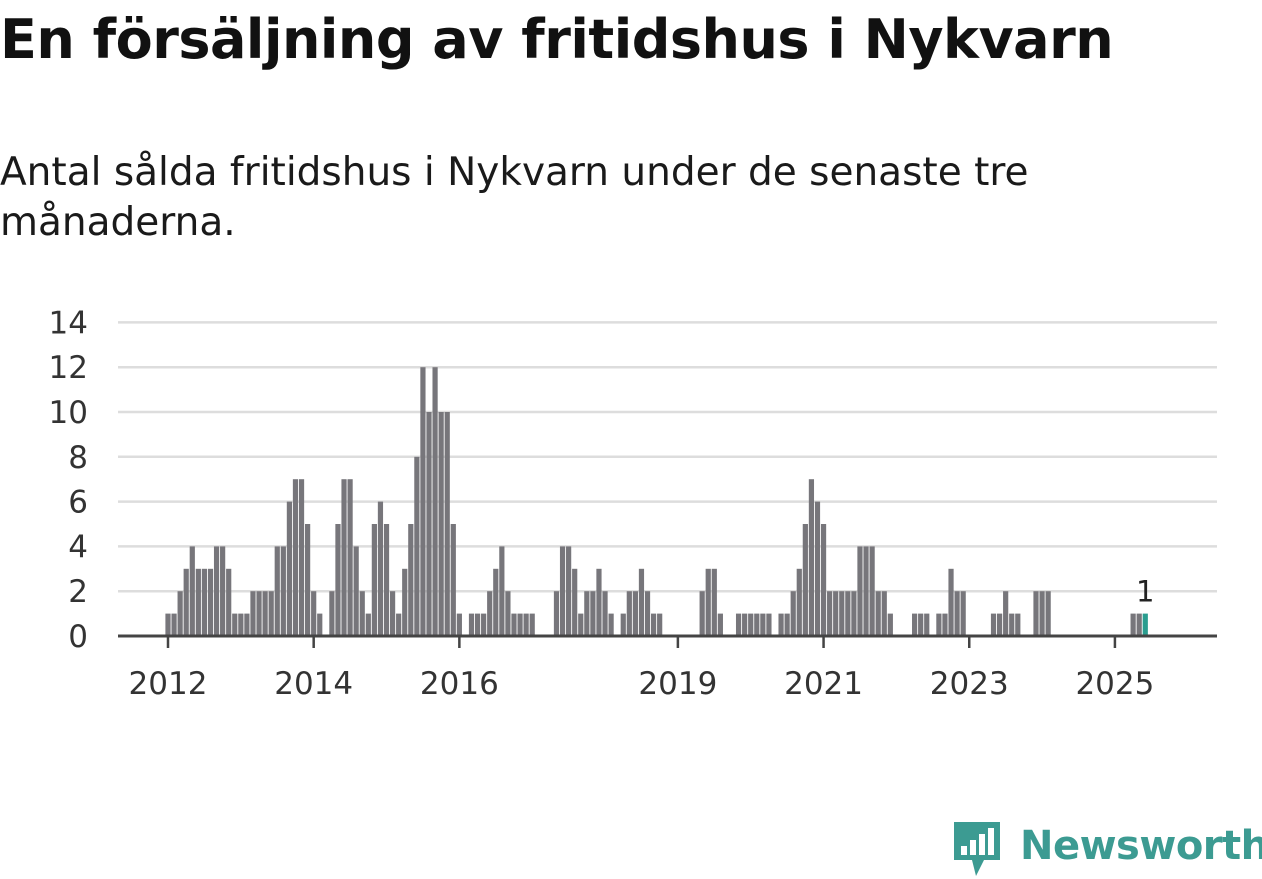 This screenshot has width=1262, height=879. What do you see at coordinates (677, 684) in the screenshot?
I see `x-tick-label: 2019` at bounding box center [677, 684].